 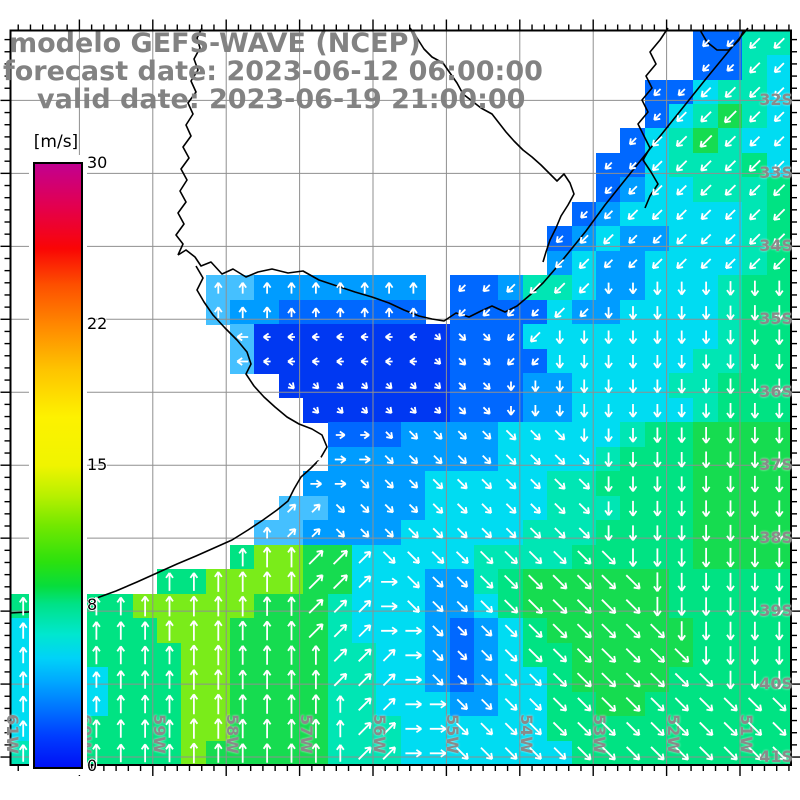 I want to click on lat-label: 37S, so click(x=776, y=464).